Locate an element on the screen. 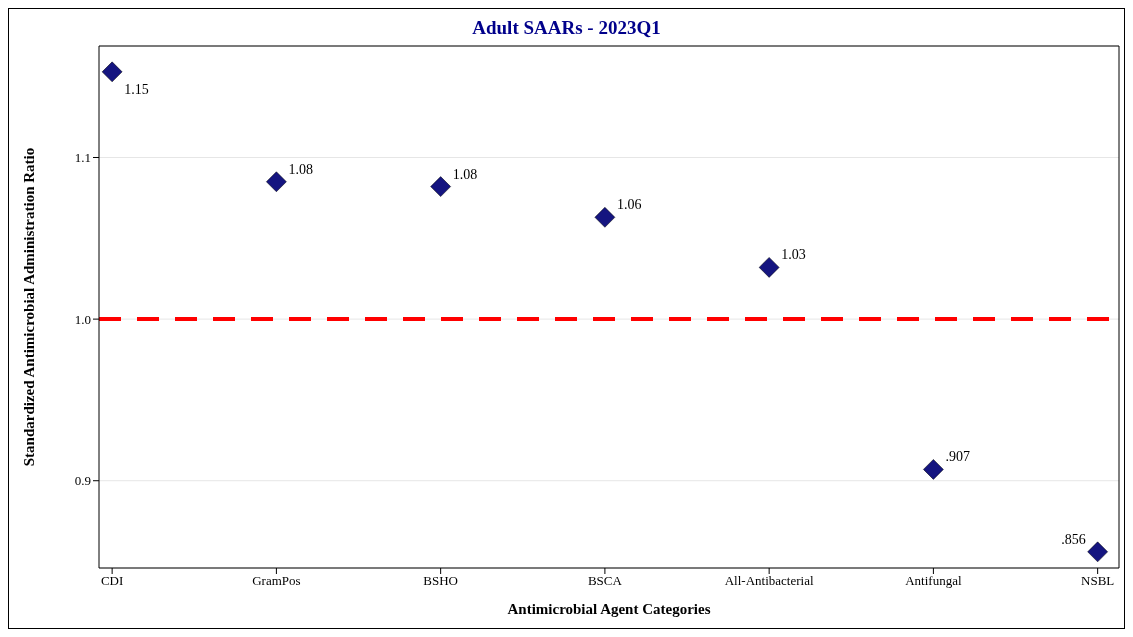  y-axis-title: Standardized Antimicrobial Administration Ratio is located at coordinates (29, 307).